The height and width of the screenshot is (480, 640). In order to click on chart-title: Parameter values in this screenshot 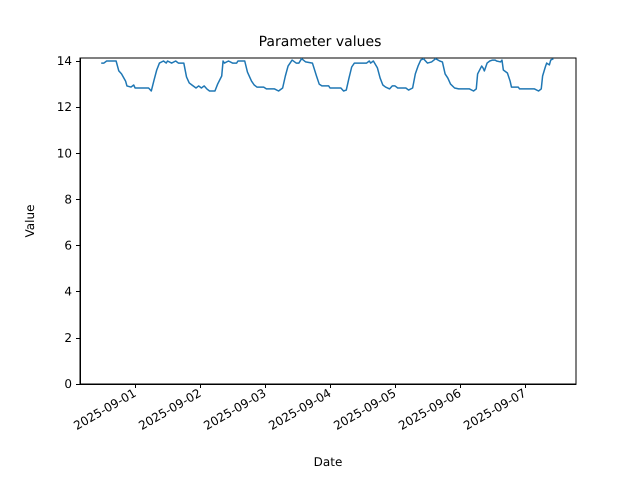, I will do `click(320, 42)`.